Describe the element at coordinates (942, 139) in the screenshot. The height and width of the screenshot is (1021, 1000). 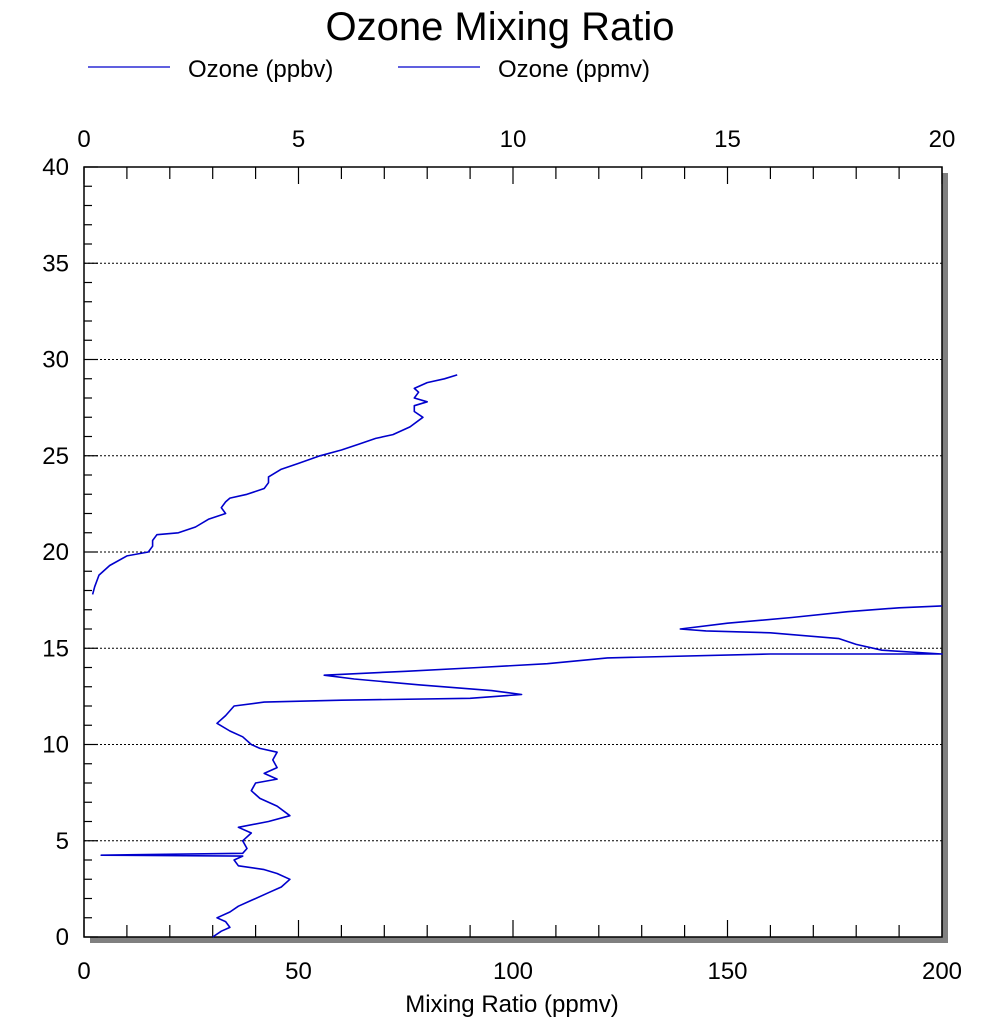
I see `top-tick-label: 20` at that location.